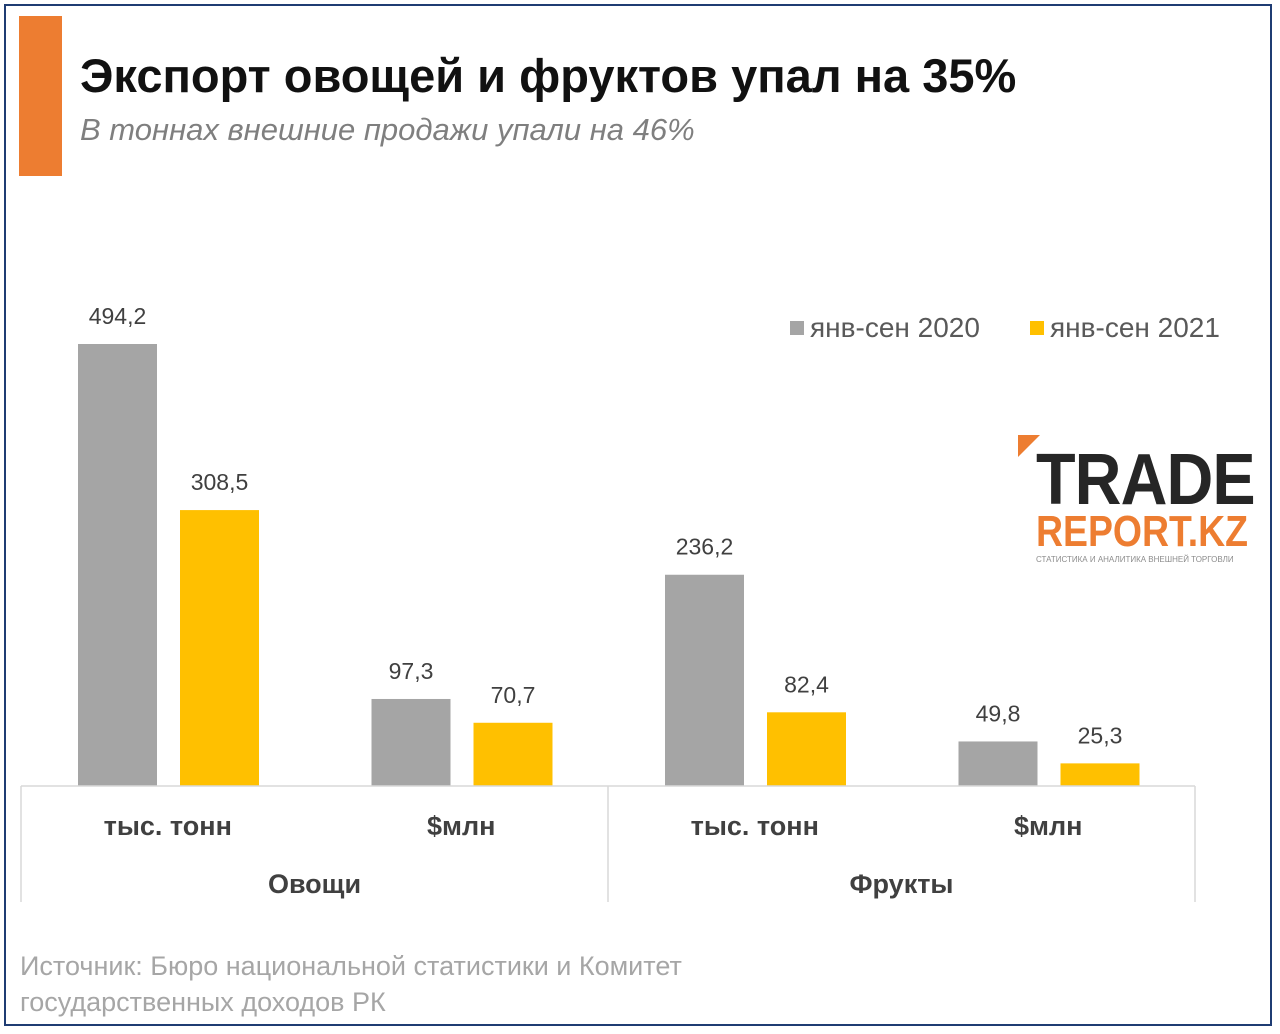 This screenshot has width=1280, height=1034. I want to click on legend-item-2021: янв-сен 2021, so click(1125, 328).